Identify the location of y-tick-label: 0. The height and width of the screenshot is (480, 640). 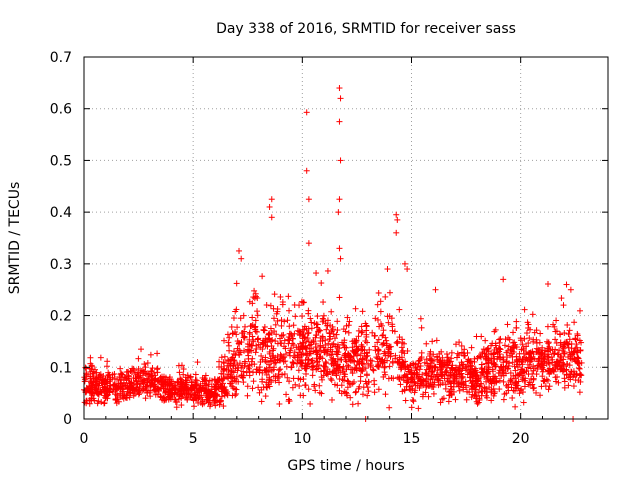
(67, 420).